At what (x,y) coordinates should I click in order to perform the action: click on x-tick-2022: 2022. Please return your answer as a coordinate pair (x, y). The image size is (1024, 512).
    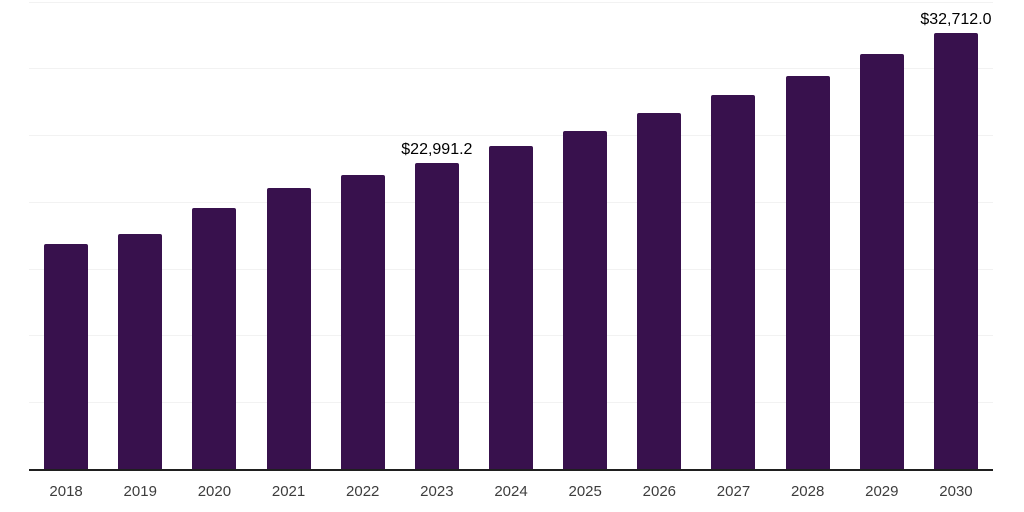
    Looking at the image, I should click on (363, 491).